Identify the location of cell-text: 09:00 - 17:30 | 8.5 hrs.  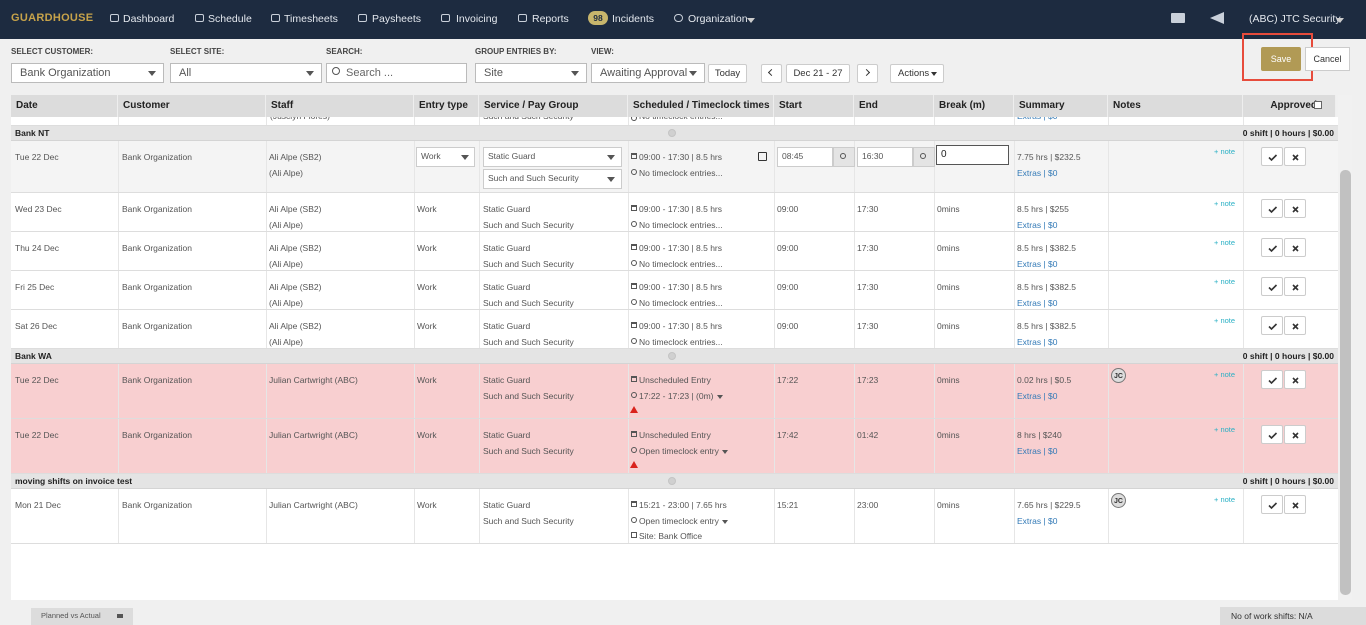
(681, 157).